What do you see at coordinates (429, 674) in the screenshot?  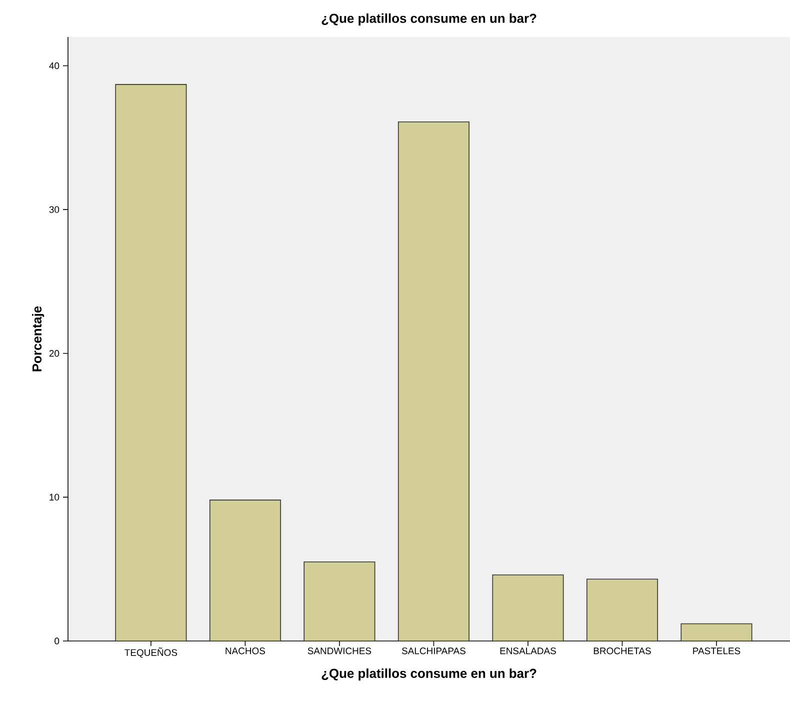 I see `x-axis-title: ¿Que platillos consume en un bar?` at bounding box center [429, 674].